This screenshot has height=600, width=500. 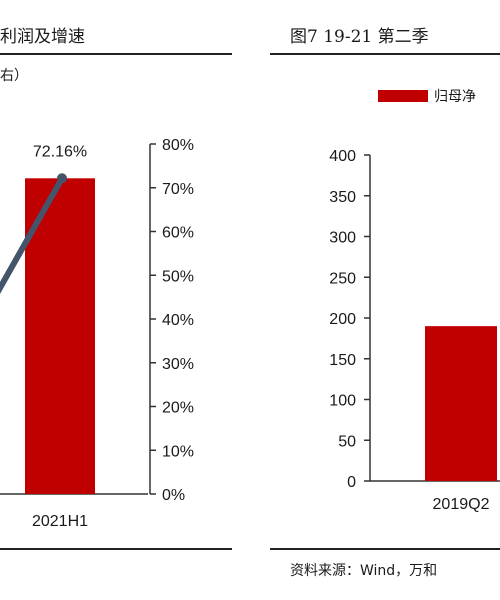 I want to click on right-axis-tick-label: 80%, so click(x=178, y=145).